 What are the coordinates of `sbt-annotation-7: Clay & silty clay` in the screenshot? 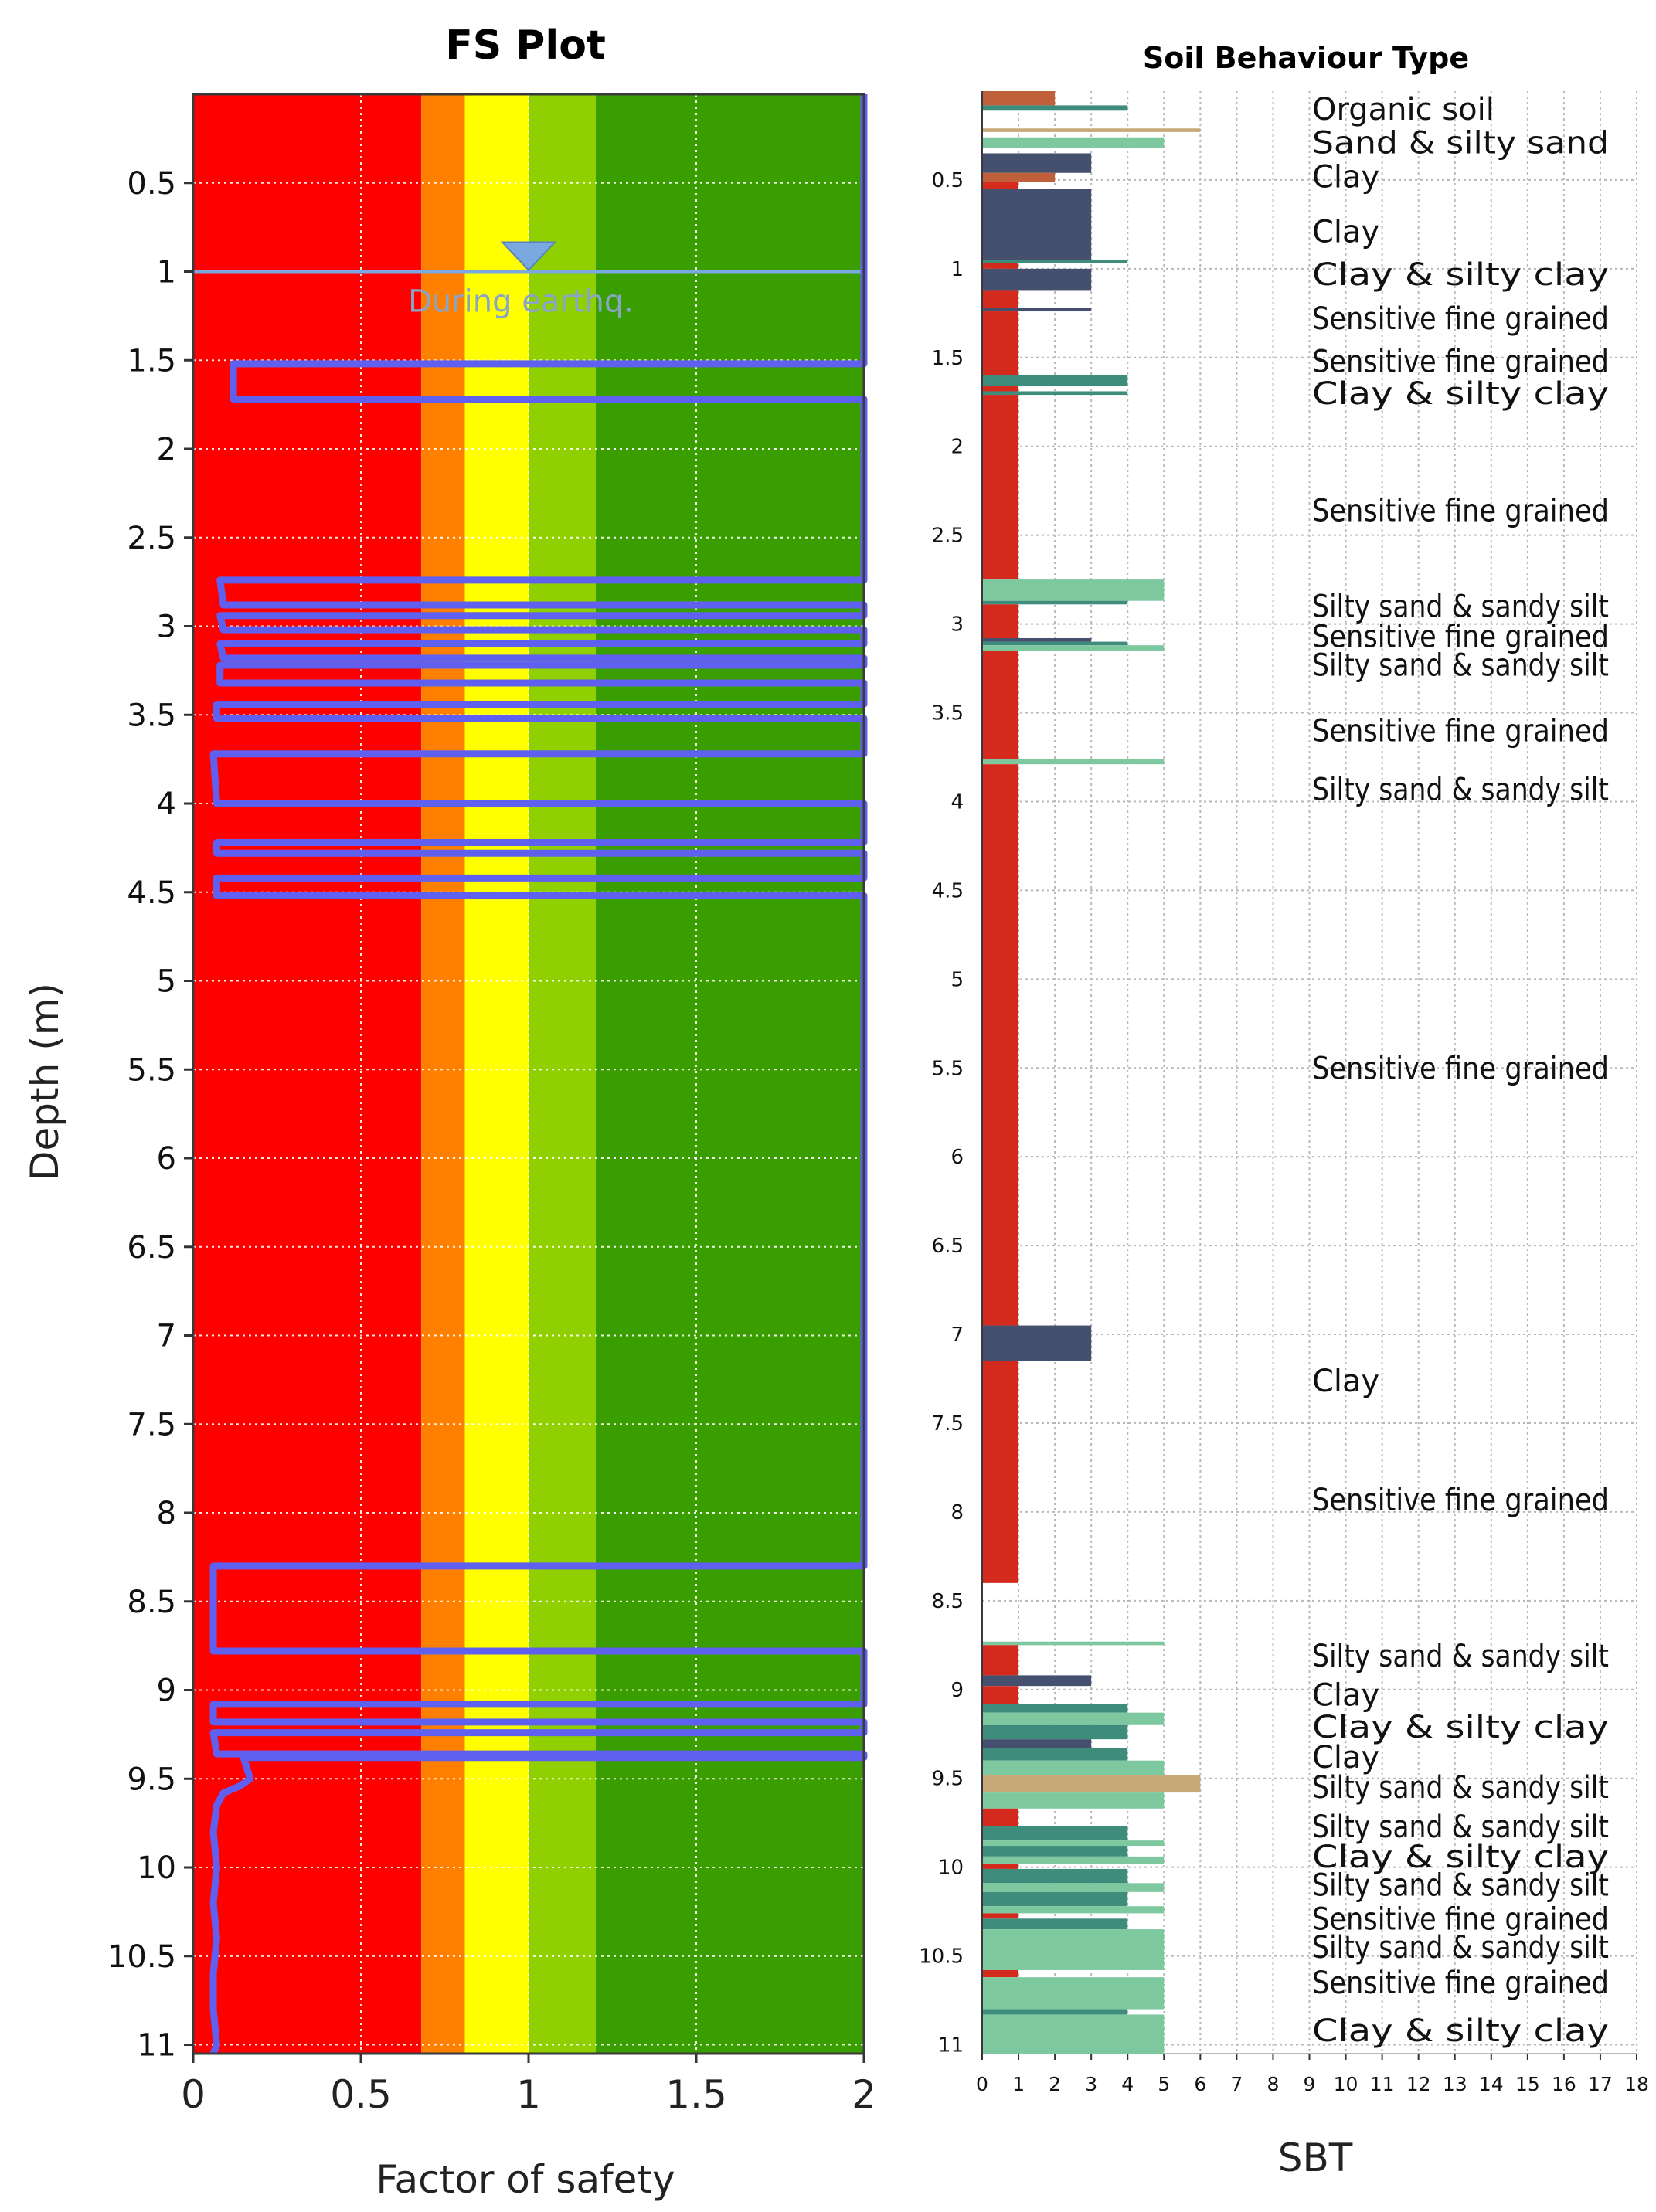 It's located at (1460, 394).